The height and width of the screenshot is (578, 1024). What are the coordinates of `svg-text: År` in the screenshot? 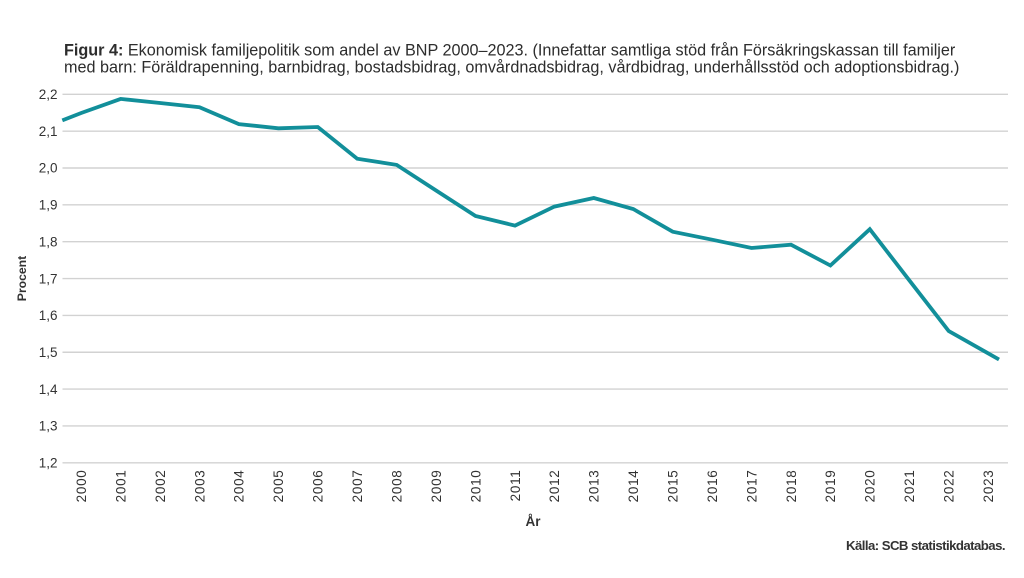 It's located at (533, 521).